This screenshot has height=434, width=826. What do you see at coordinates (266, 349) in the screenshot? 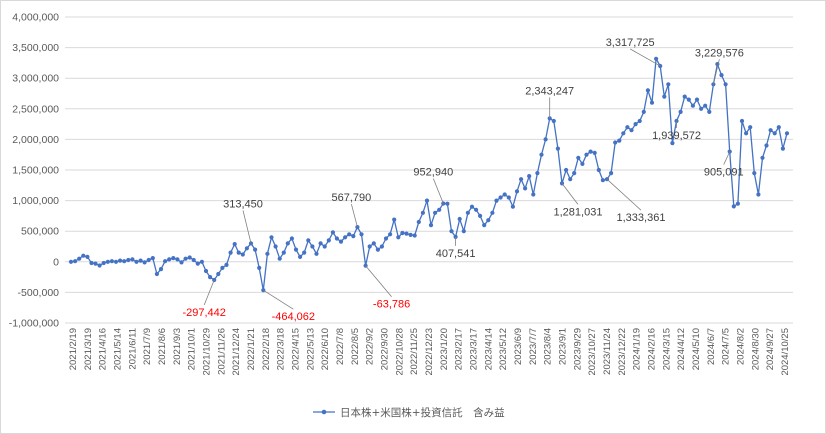
I see `x-tick-label: 2022/2/18` at bounding box center [266, 349].